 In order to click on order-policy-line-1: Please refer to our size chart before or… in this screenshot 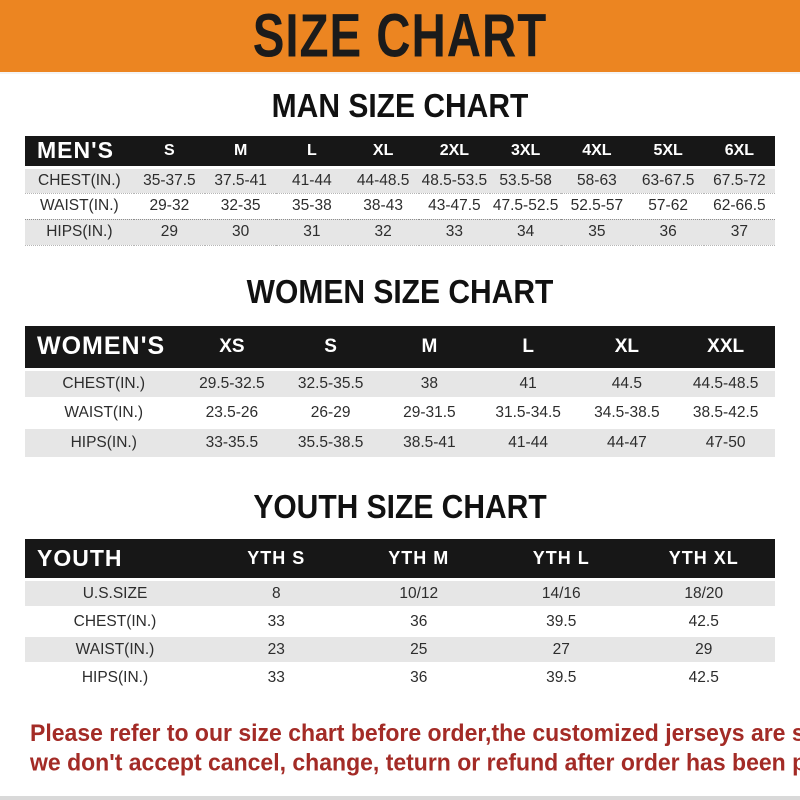, I will do `click(415, 732)`.